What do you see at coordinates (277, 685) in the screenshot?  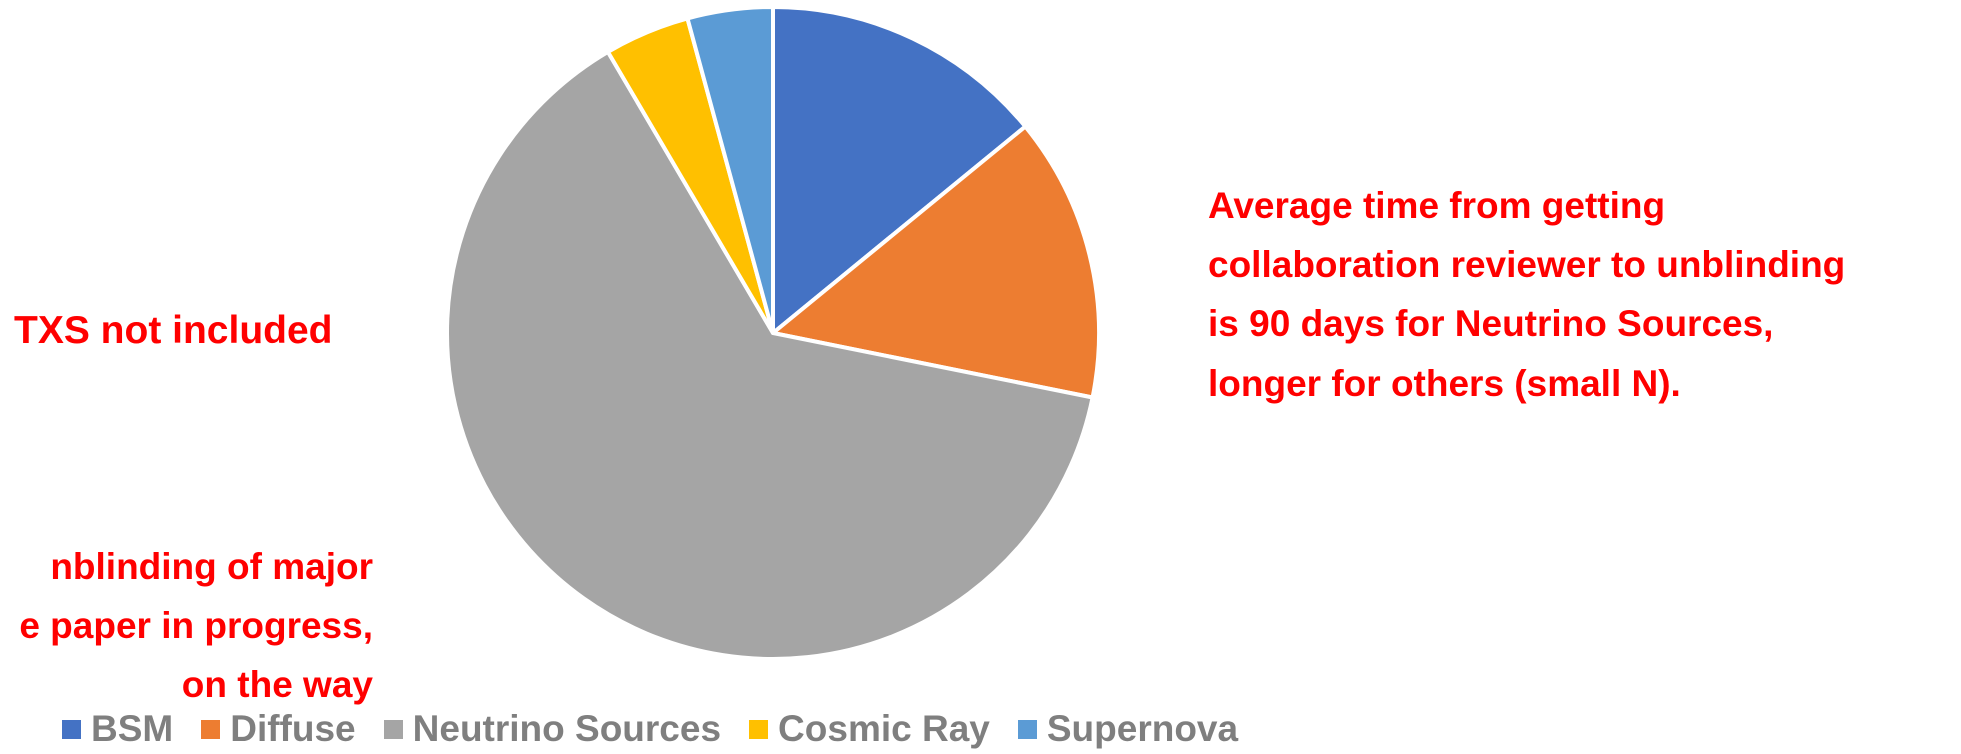 I see `unblinding-note-line: on the way` at bounding box center [277, 685].